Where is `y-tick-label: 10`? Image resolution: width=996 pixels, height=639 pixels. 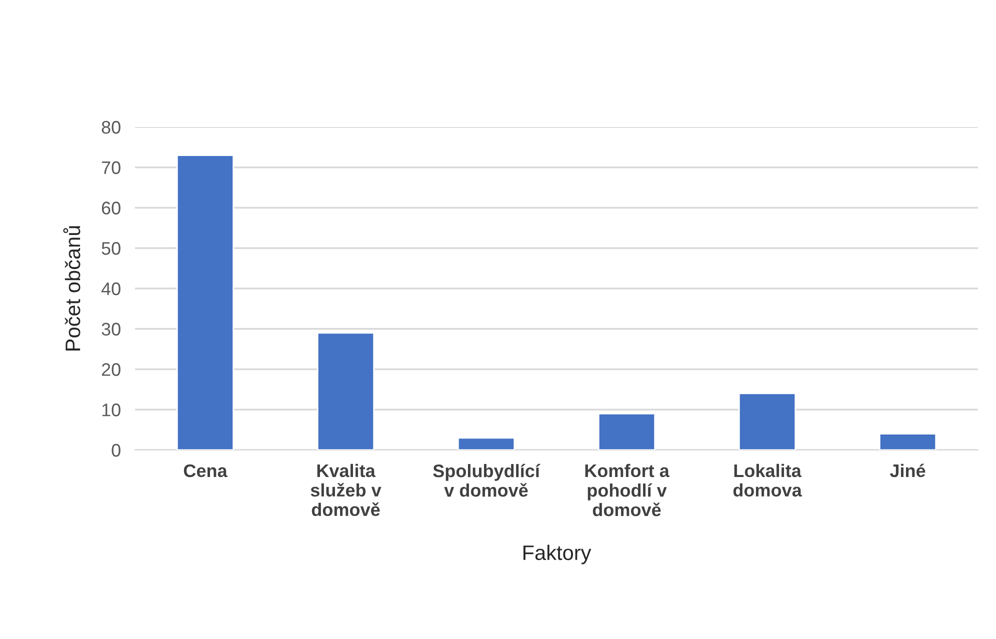
y-tick-label: 10 is located at coordinates (111, 410).